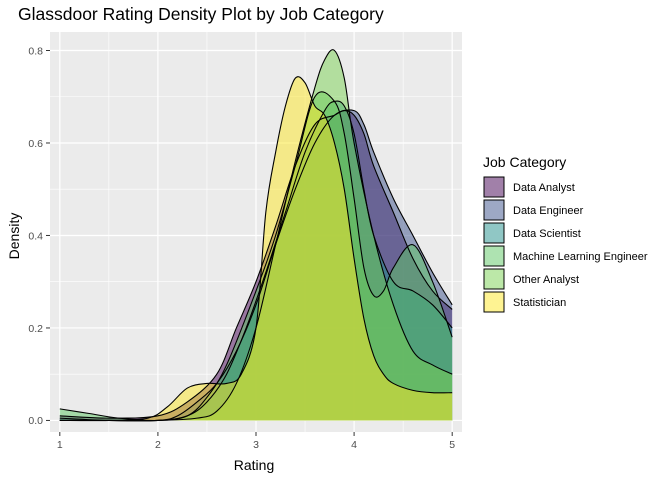 The image size is (672, 480). I want to click on legend-label-data-engineer: Data Engineer, so click(548, 211).